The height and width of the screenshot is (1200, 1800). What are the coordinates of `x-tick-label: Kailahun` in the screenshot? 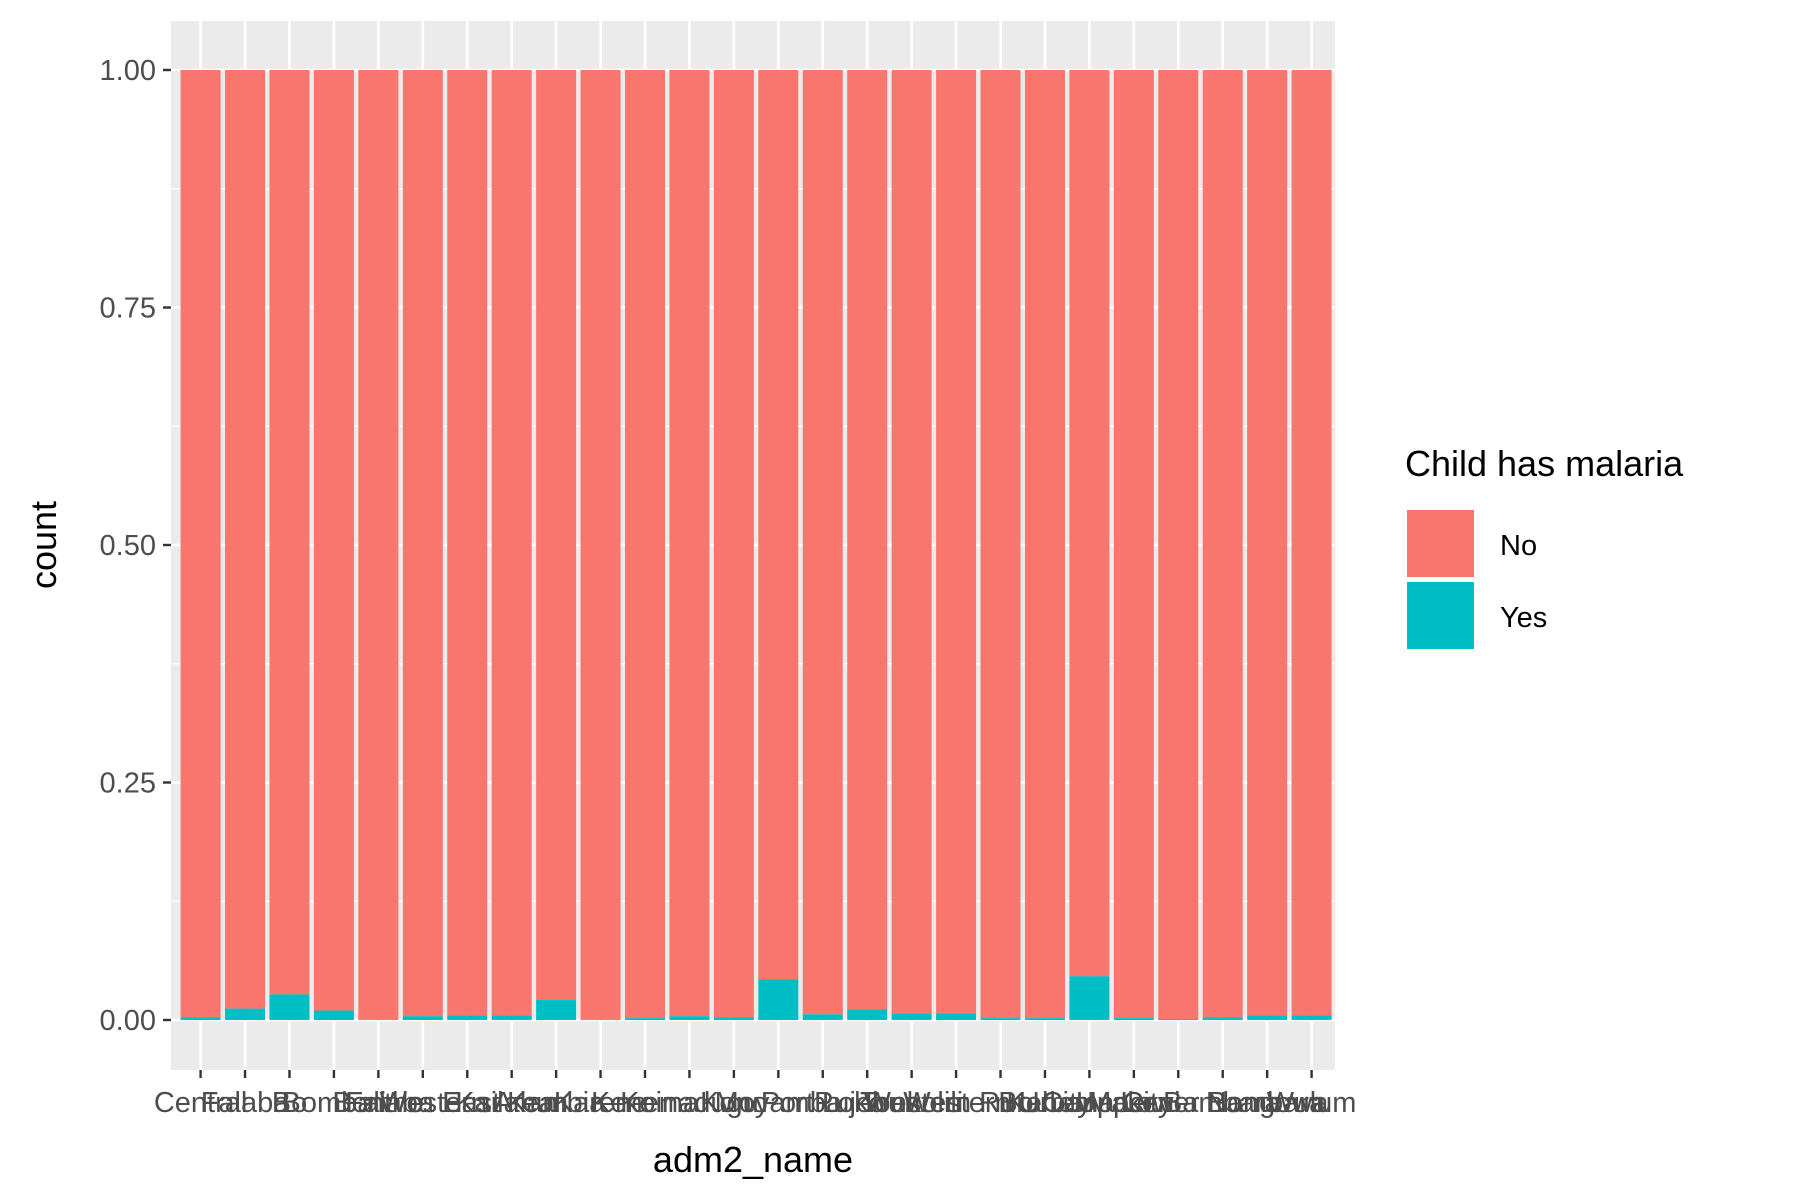 It's located at (511, 1103).